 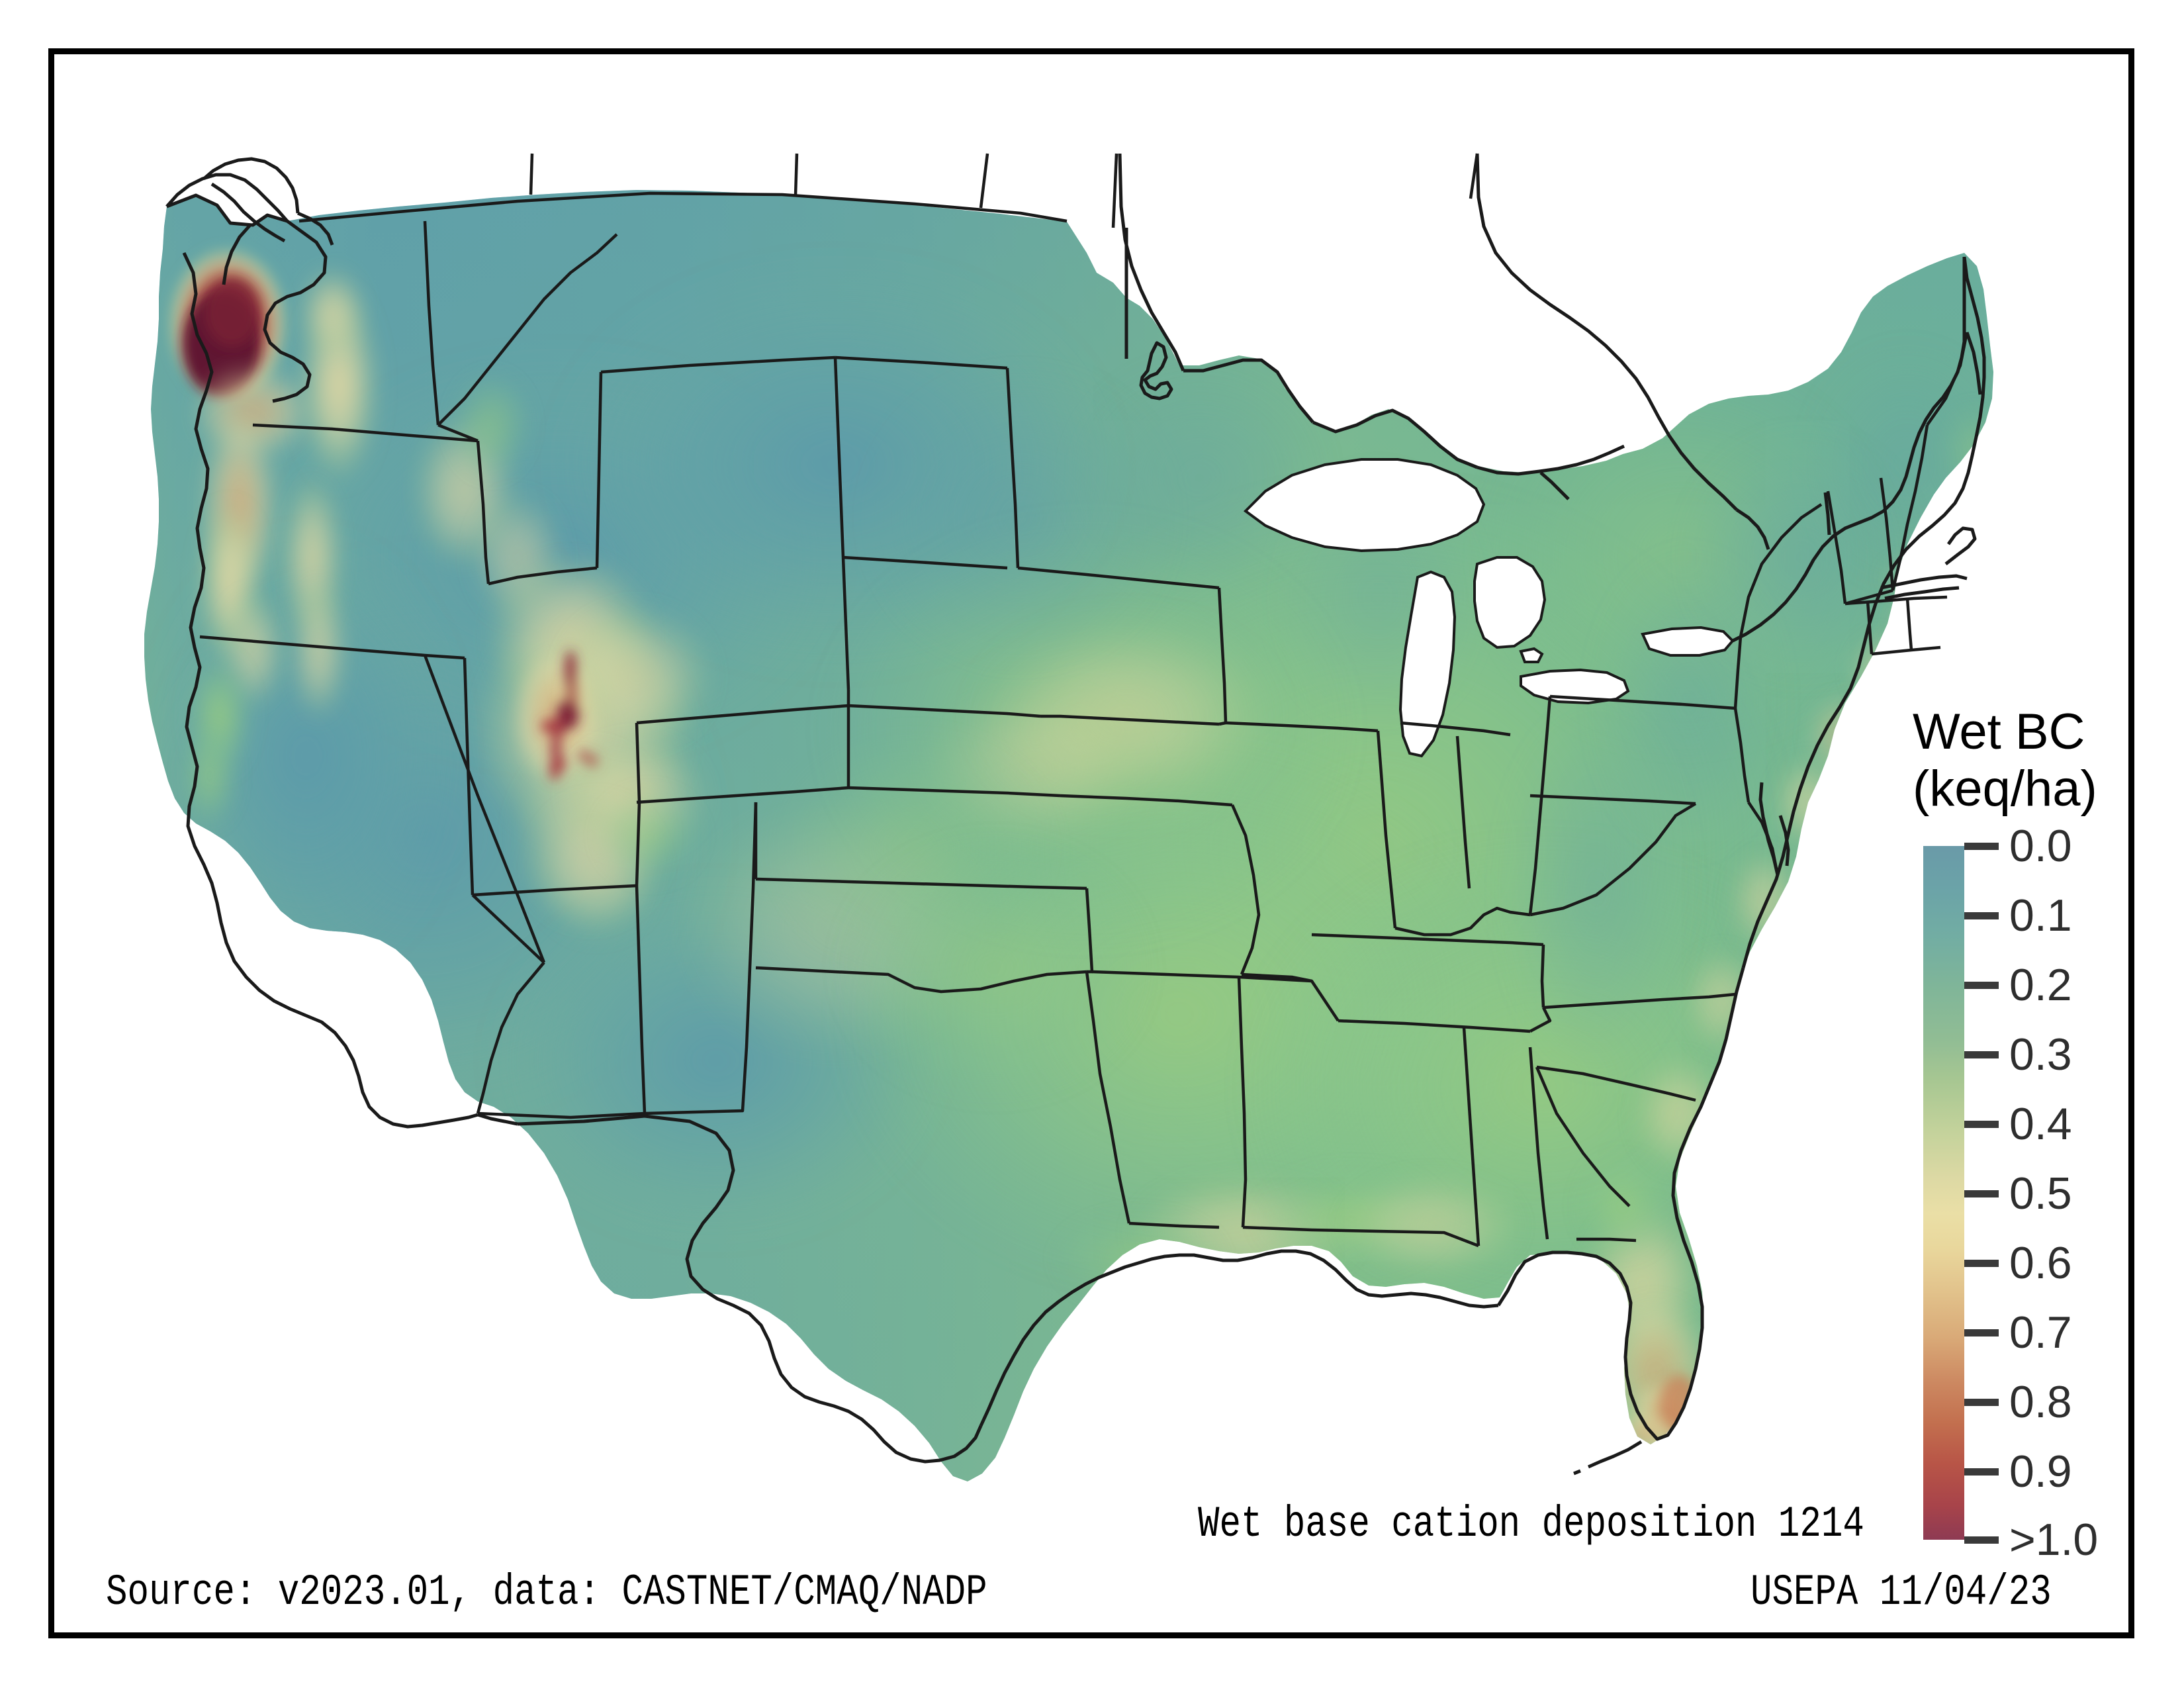 I want to click on colorbar-legend: Wet BC (keq/ha) 0.0 0.1 0.2 0.3 0.4 0.5, so click(x=2030, y=1134).